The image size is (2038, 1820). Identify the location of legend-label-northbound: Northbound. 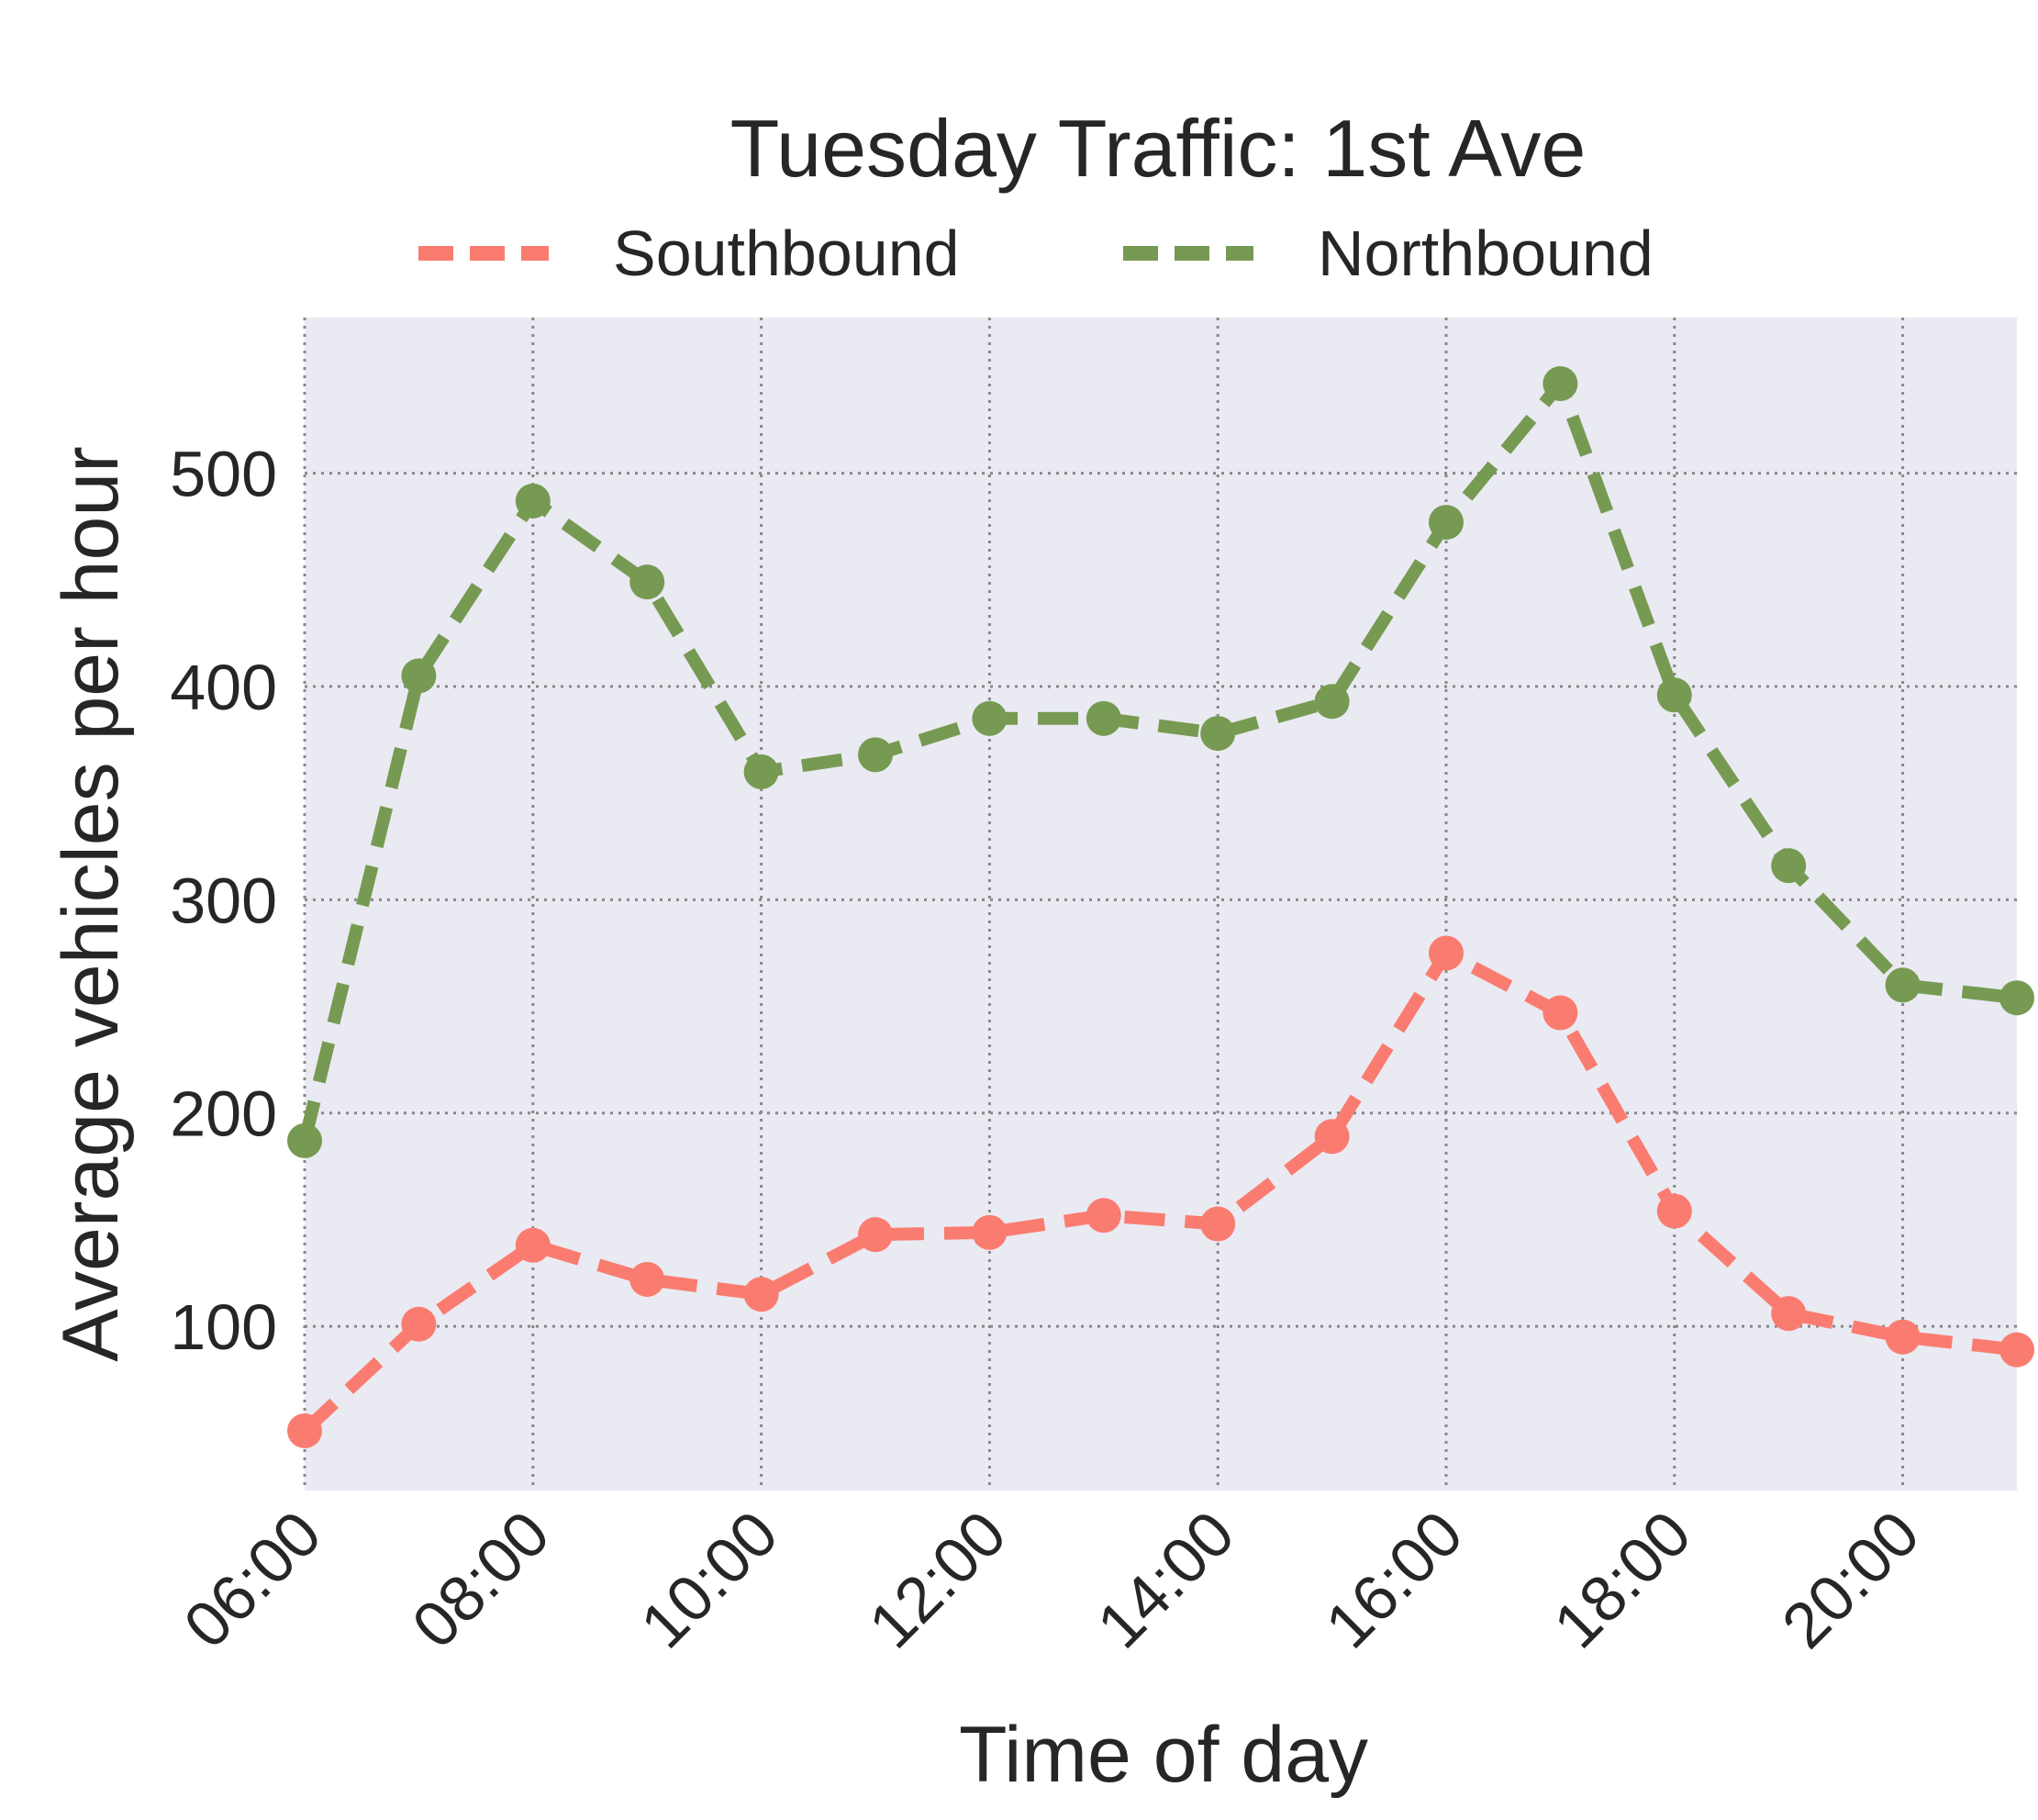
(1486, 253).